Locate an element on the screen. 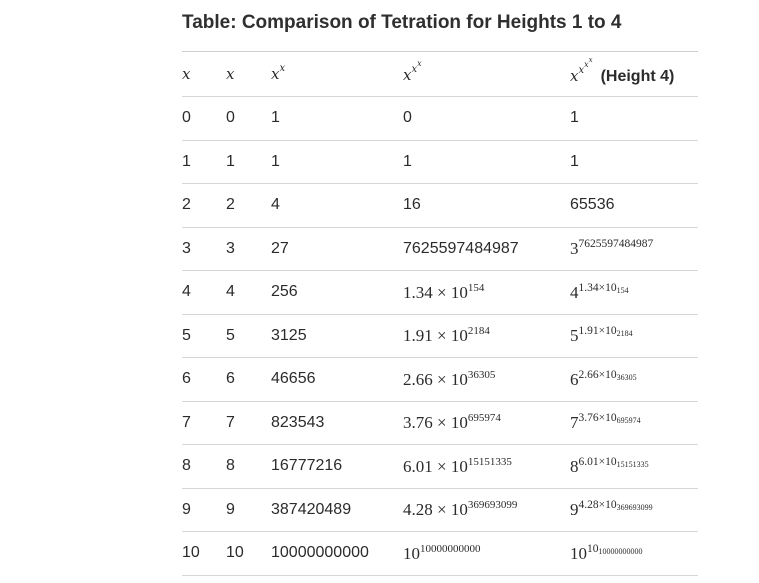  cell-x: 4 is located at coordinates (204, 292).